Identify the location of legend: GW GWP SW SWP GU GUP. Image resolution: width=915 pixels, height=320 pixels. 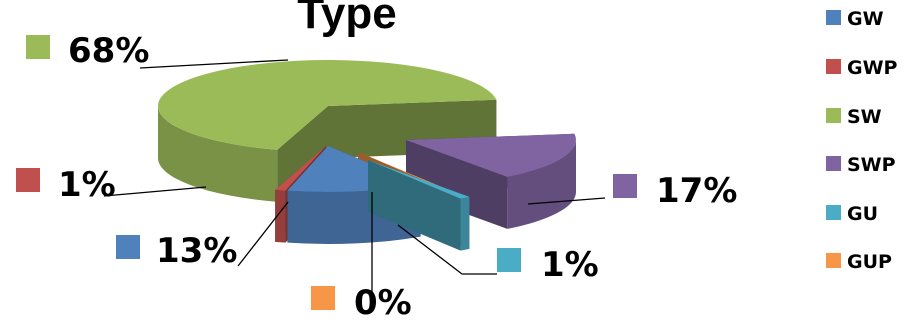
(862, 140).